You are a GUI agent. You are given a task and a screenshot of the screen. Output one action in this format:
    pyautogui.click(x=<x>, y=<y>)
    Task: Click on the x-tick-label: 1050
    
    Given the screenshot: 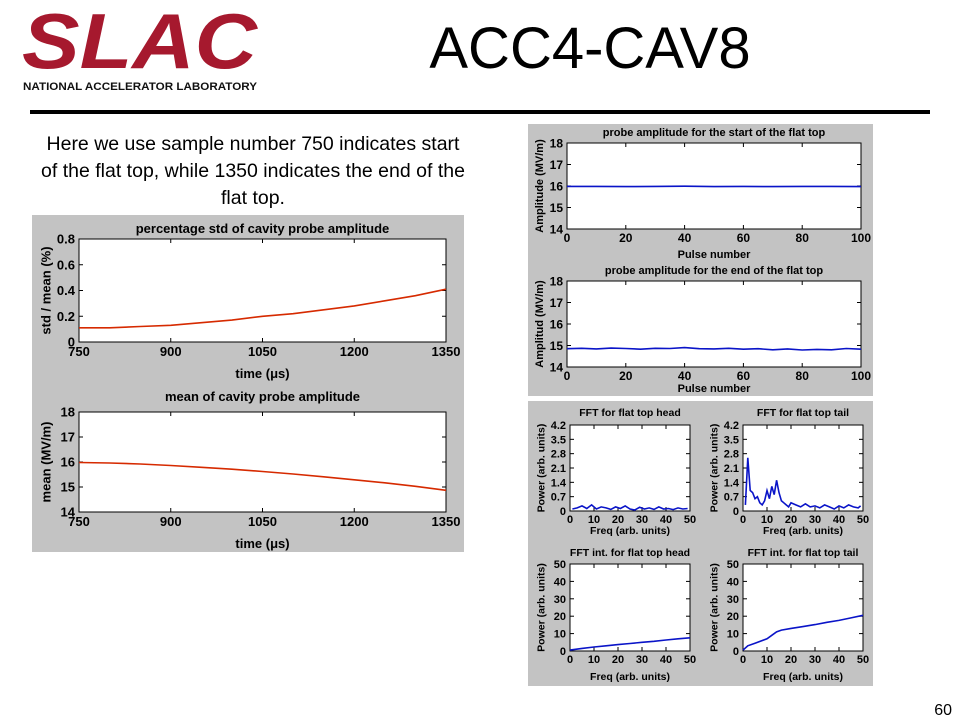 What is the action you would take?
    pyautogui.click(x=262, y=351)
    